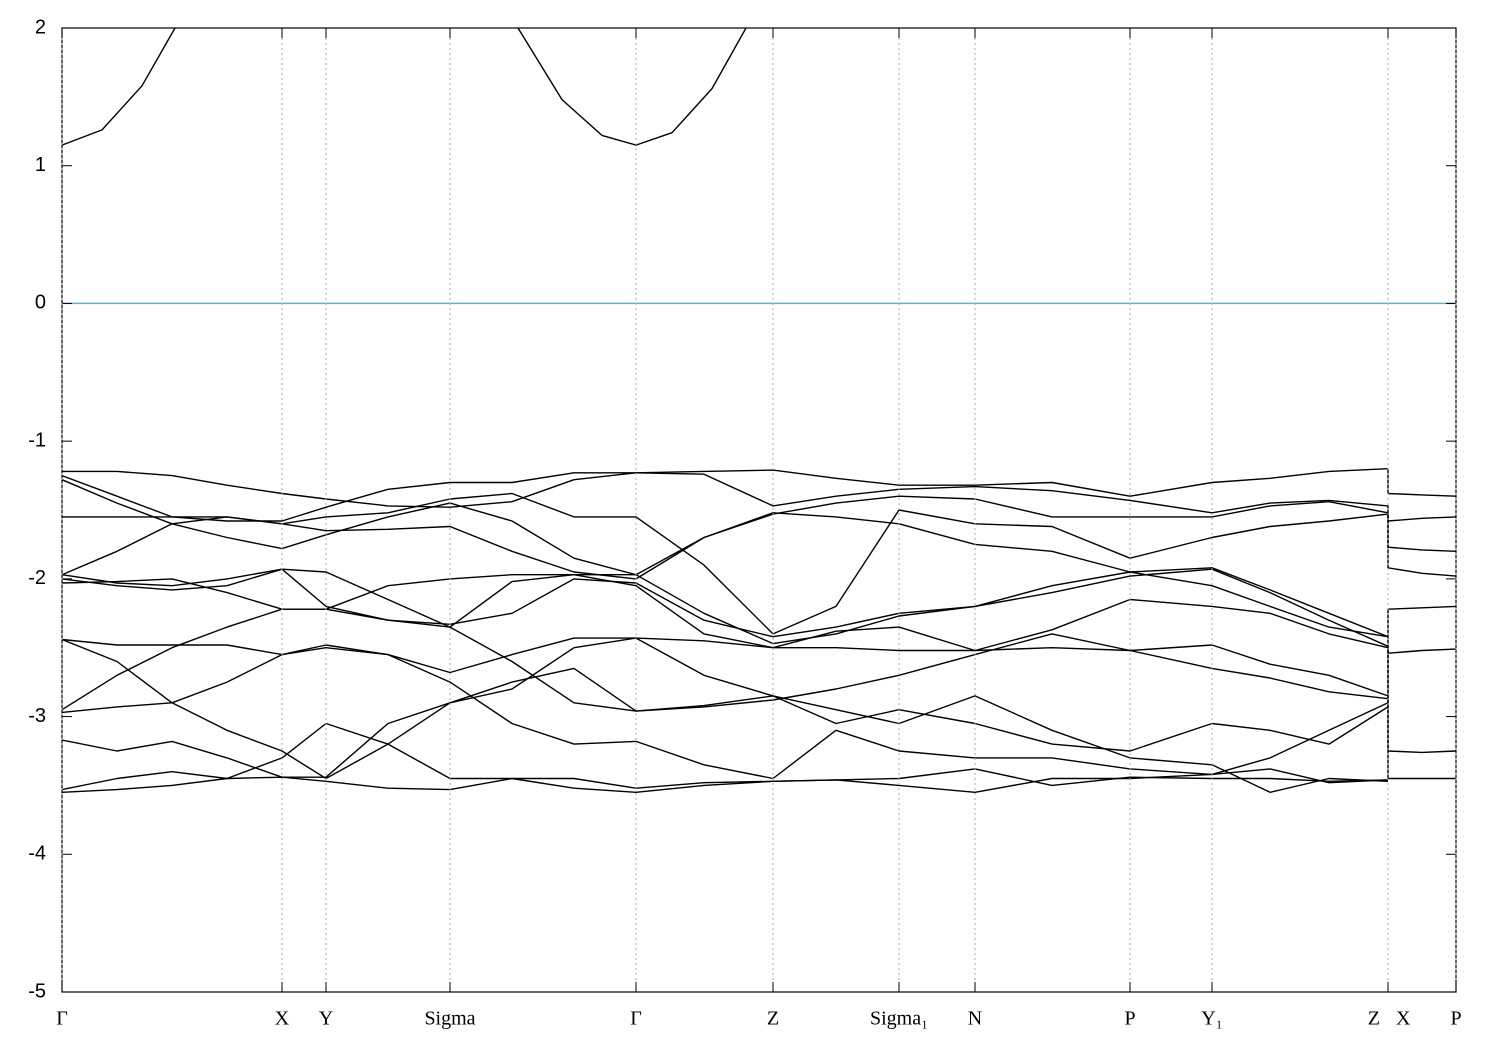 This screenshot has height=1050, width=1500. I want to click on y-tick-label: -1, so click(37, 440).